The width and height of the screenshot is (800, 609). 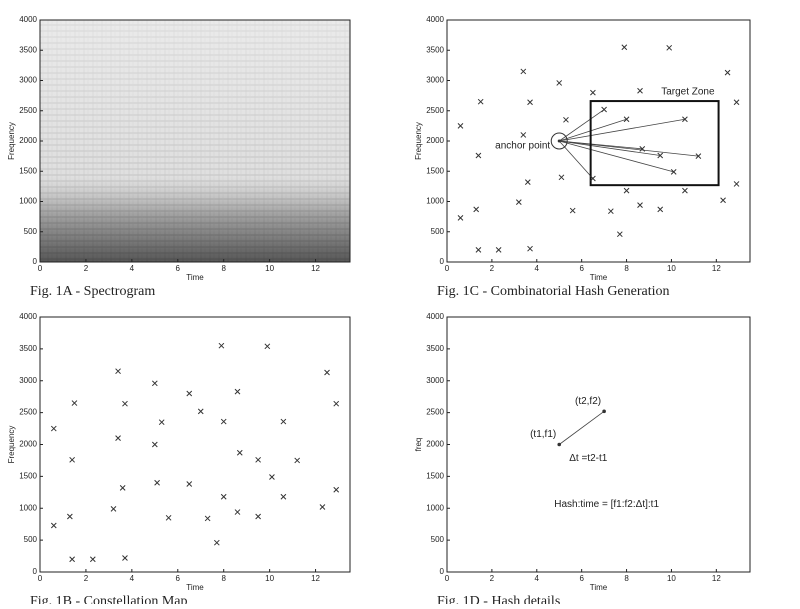 I want to click on caption: Fig. 1B - Constellation Map, so click(x=109, y=599).